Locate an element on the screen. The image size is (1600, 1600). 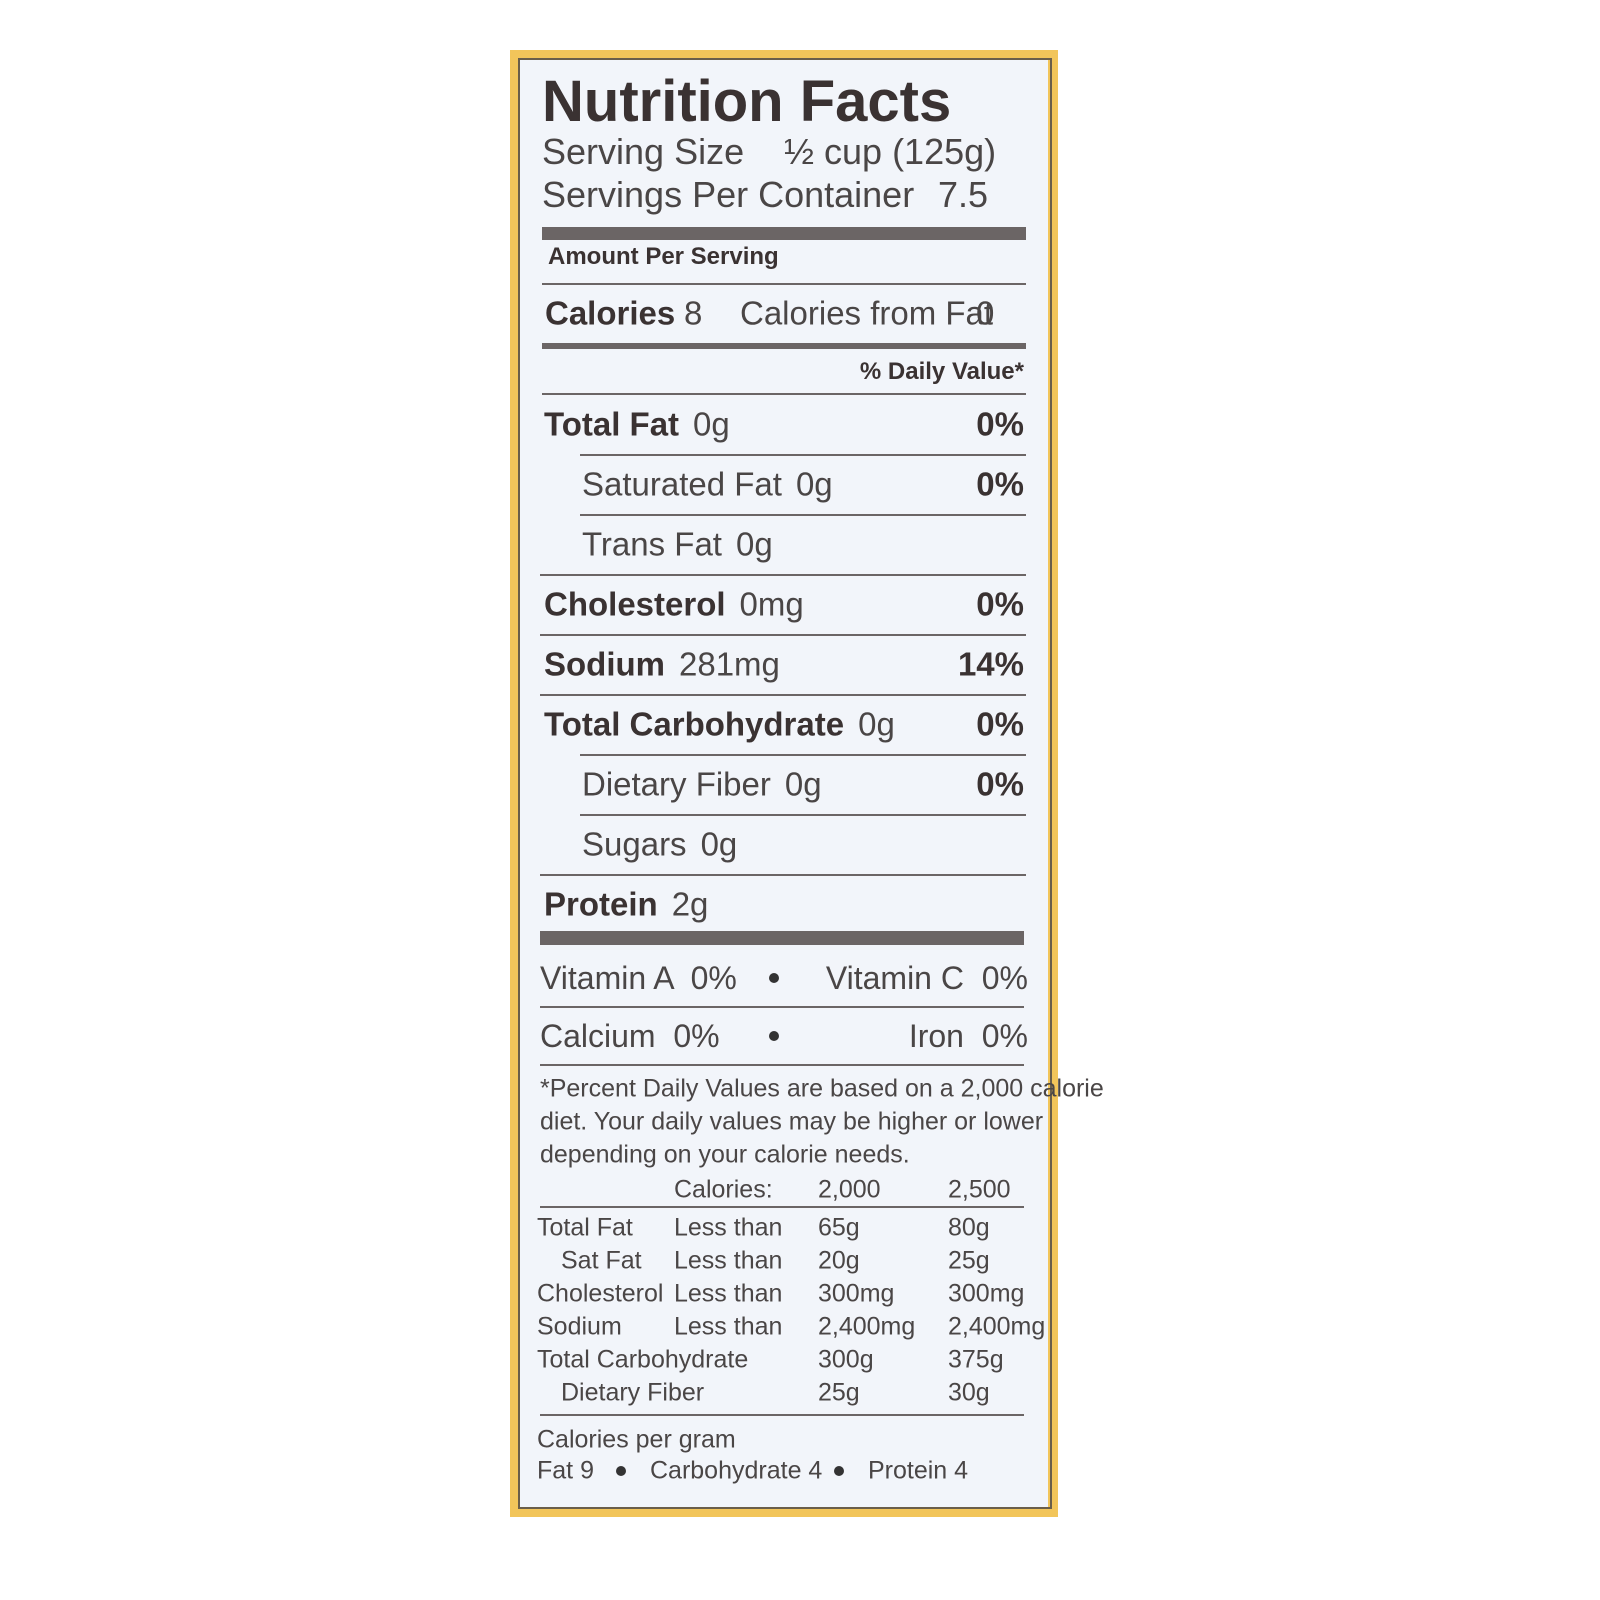
serving-size-value: ½ cup (125g) is located at coordinates (890, 151).